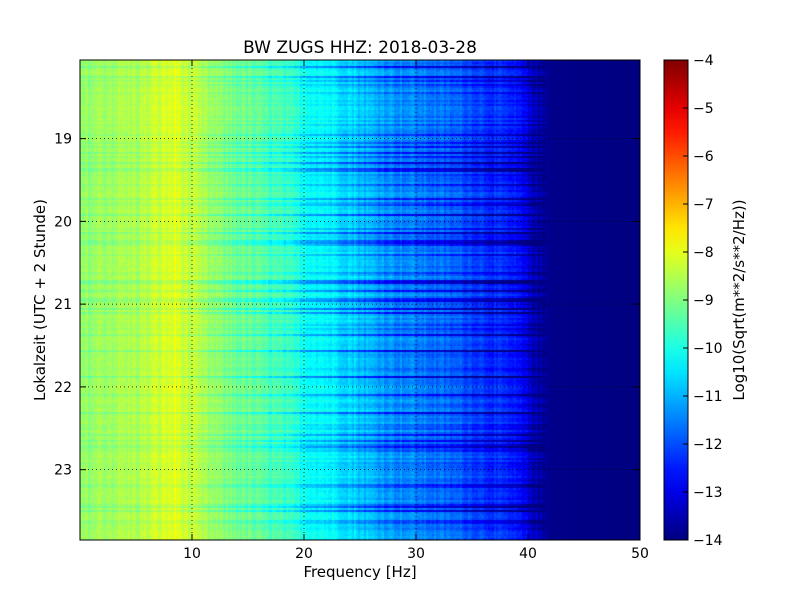  Describe the element at coordinates (703, 61) in the screenshot. I see `colorbar-tick-label: −4` at that location.